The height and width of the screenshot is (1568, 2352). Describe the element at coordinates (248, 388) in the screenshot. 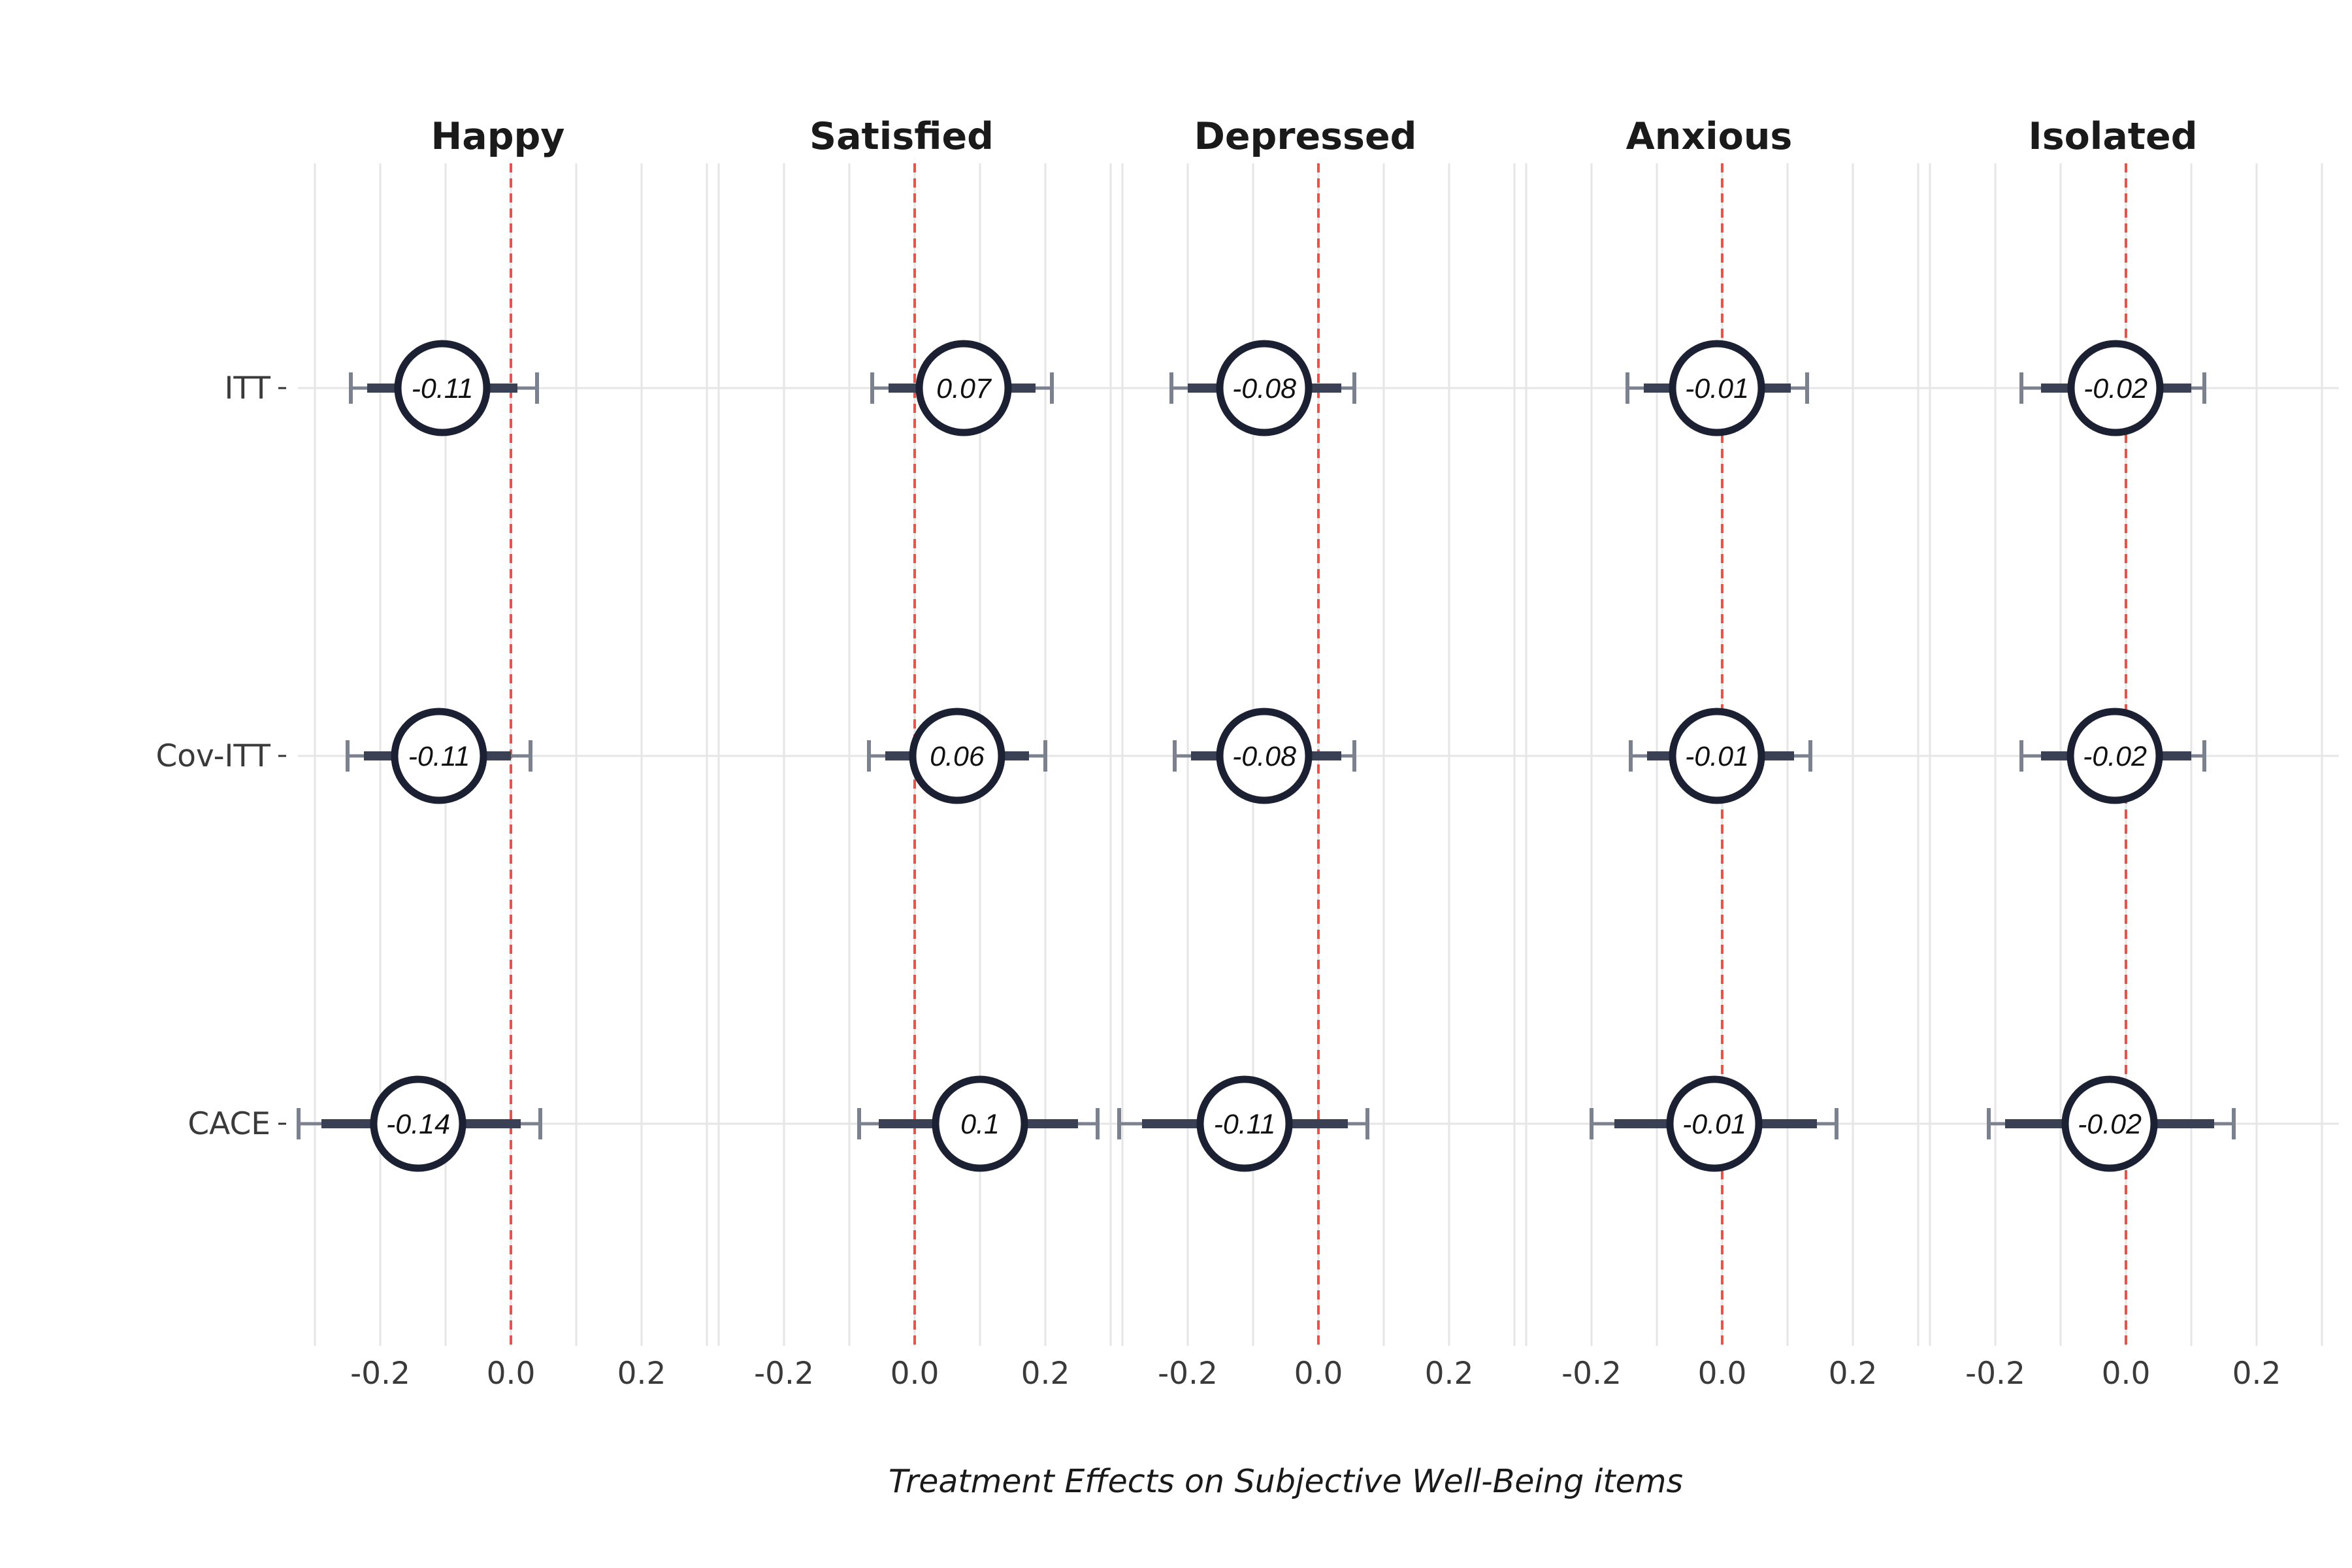

I see `y-tick-label: ITT` at that location.